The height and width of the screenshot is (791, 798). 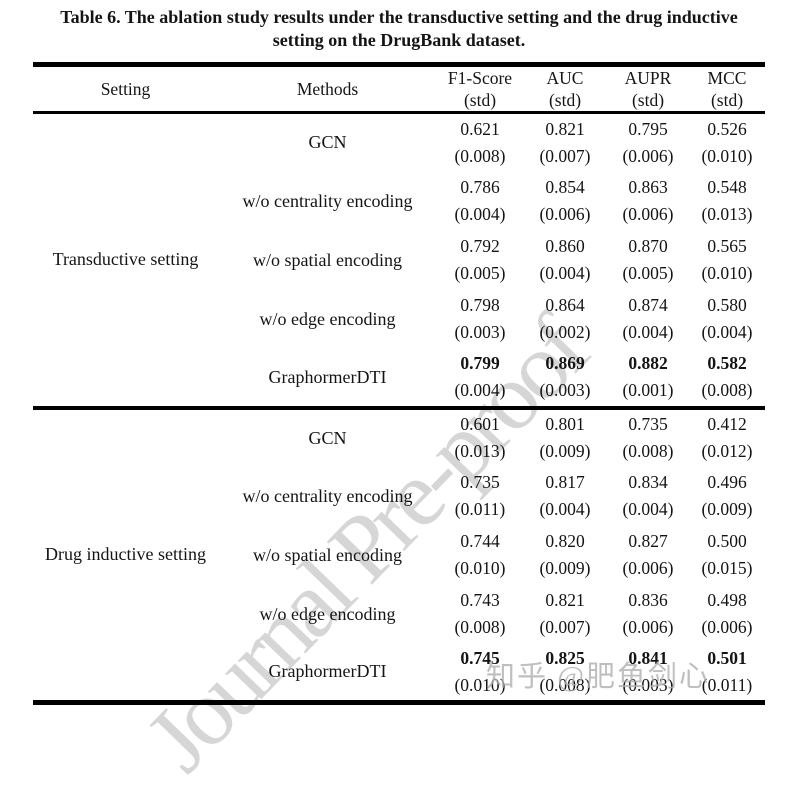 I want to click on metric-cell: 0.841 (0.003), so click(x=648, y=673).